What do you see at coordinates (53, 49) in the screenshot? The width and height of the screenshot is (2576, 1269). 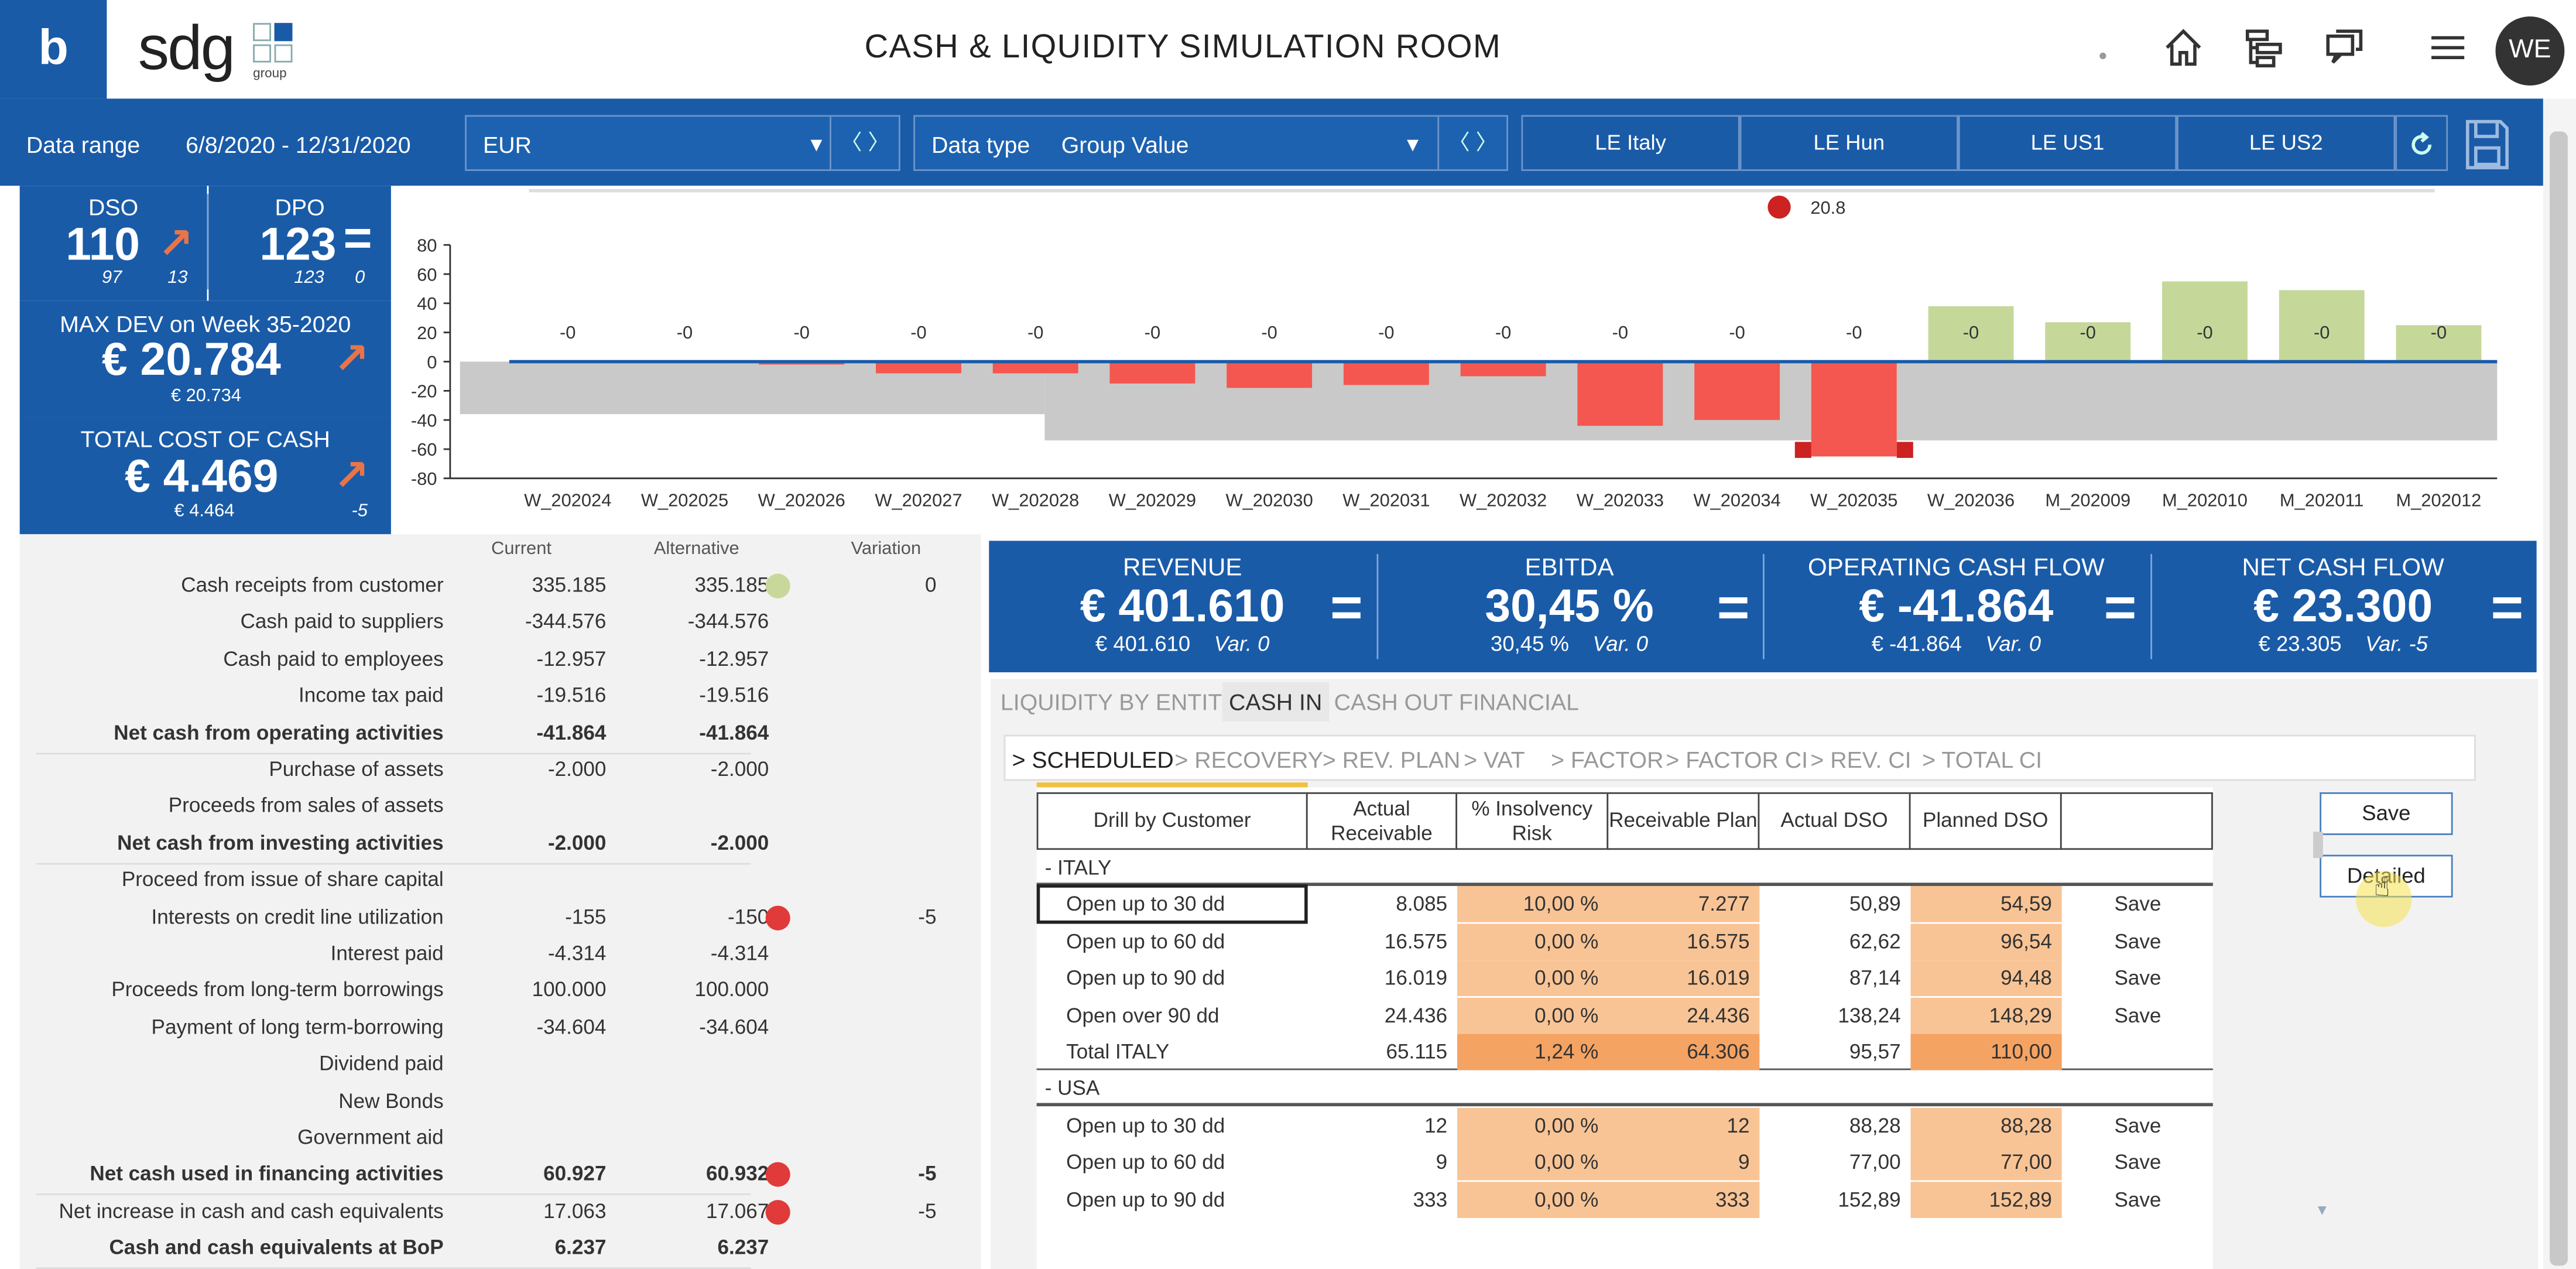 I see `brand-tile: b` at bounding box center [53, 49].